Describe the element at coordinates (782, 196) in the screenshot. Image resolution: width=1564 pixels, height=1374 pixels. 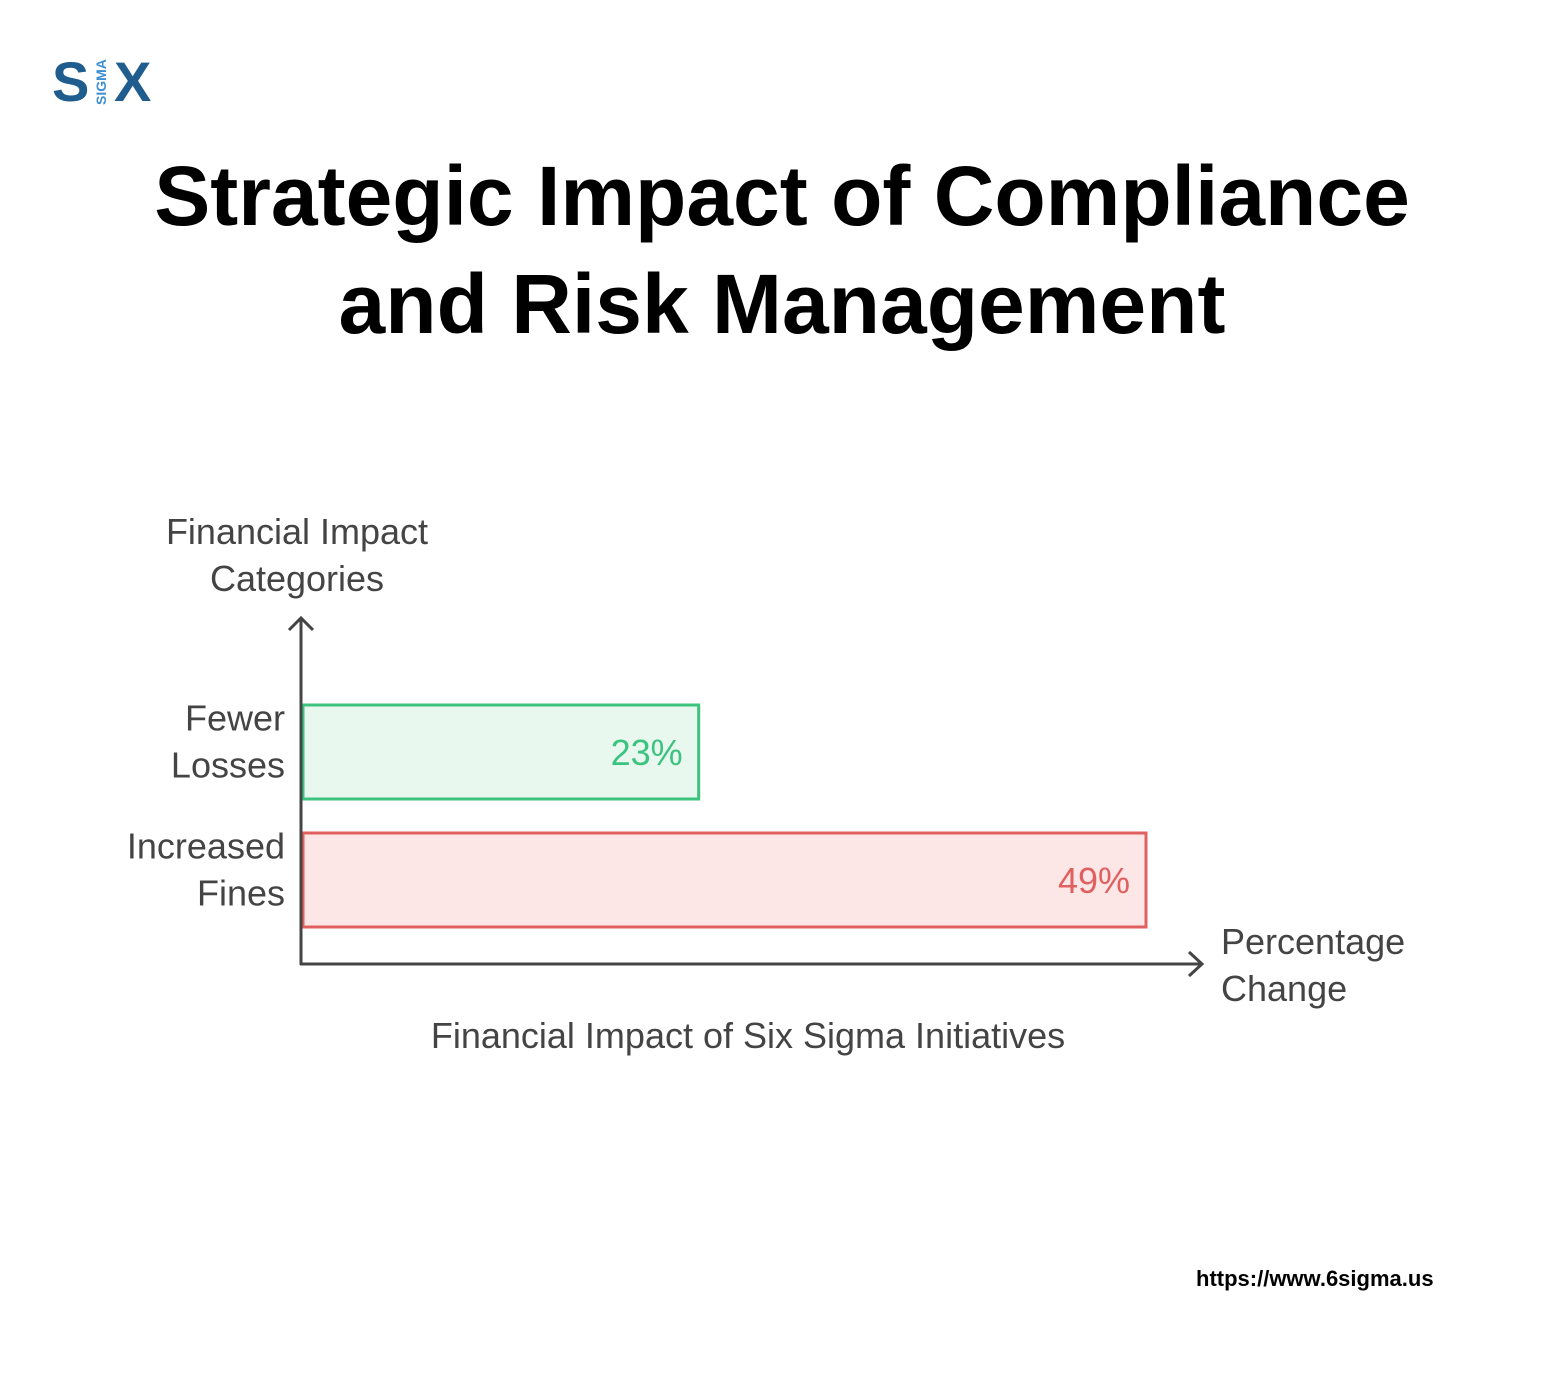
I see `title-line-1: Strategic Impact of Compliance` at that location.